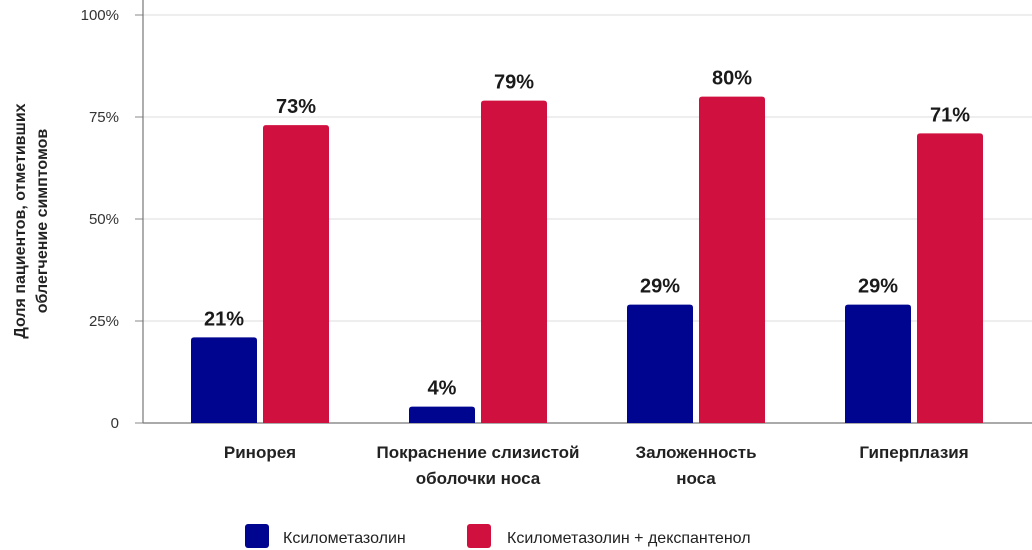 The image size is (1032, 550). I want to click on y-tick-label: 0, so click(115, 423).